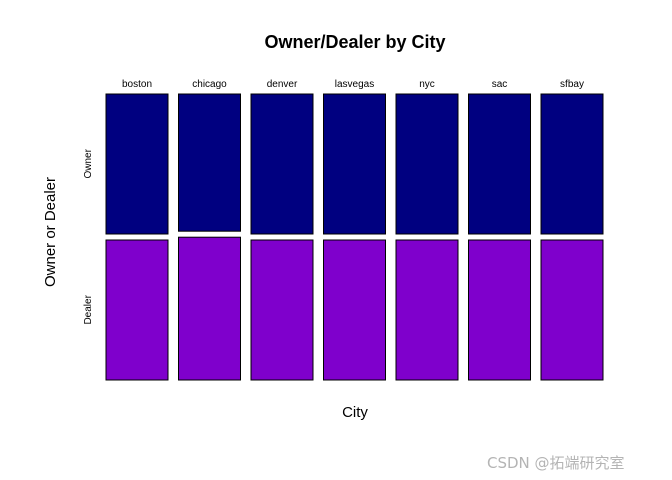  I want to click on tile-dealer-boston, so click(137, 310).